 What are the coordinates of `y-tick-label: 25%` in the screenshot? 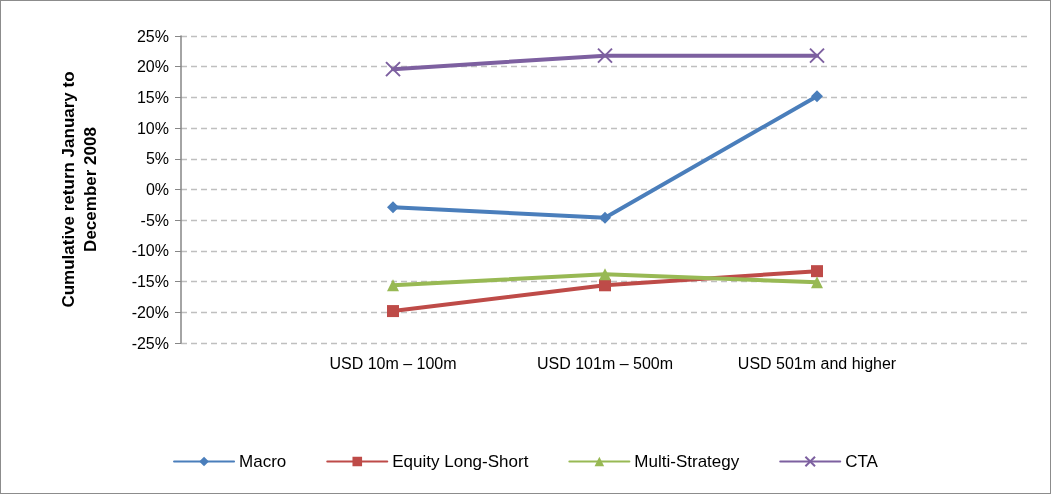 It's located at (152, 36).